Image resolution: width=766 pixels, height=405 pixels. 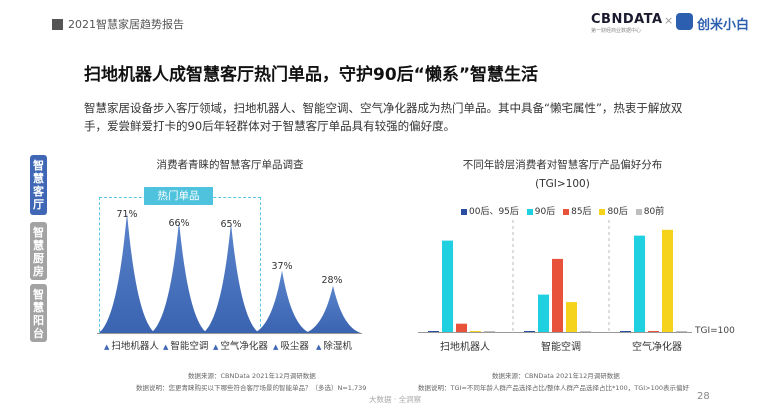 I want to click on brand-subtitle: 第一财经商业数据中心, so click(x=616, y=31).